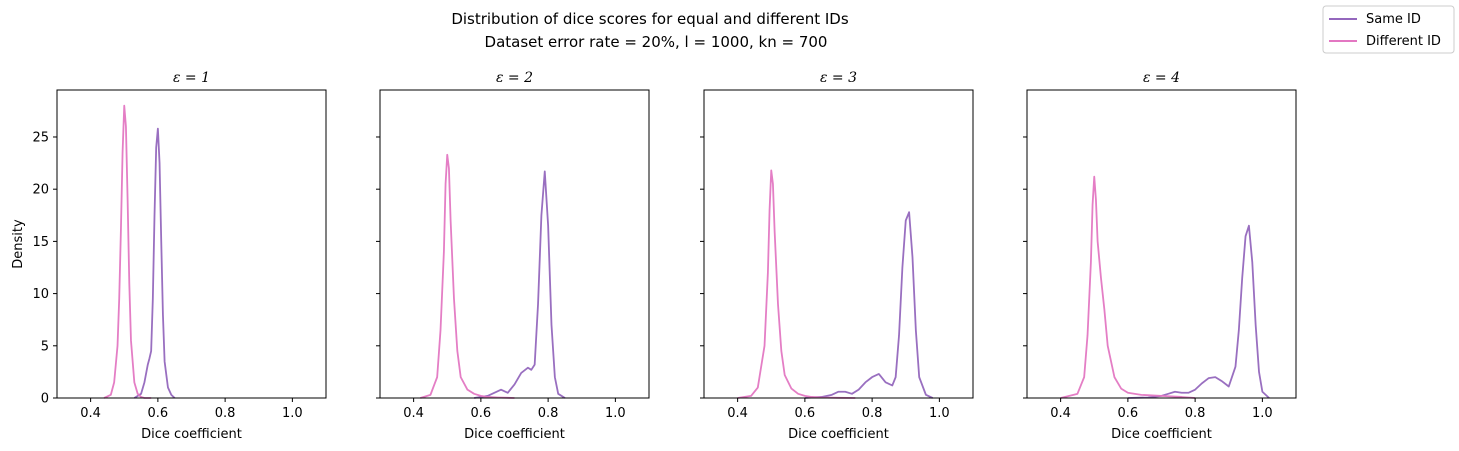 Image resolution: width=1459 pixels, height=451 pixels. What do you see at coordinates (45, 346) in the screenshot?
I see `y-tick-label: 5` at bounding box center [45, 346].